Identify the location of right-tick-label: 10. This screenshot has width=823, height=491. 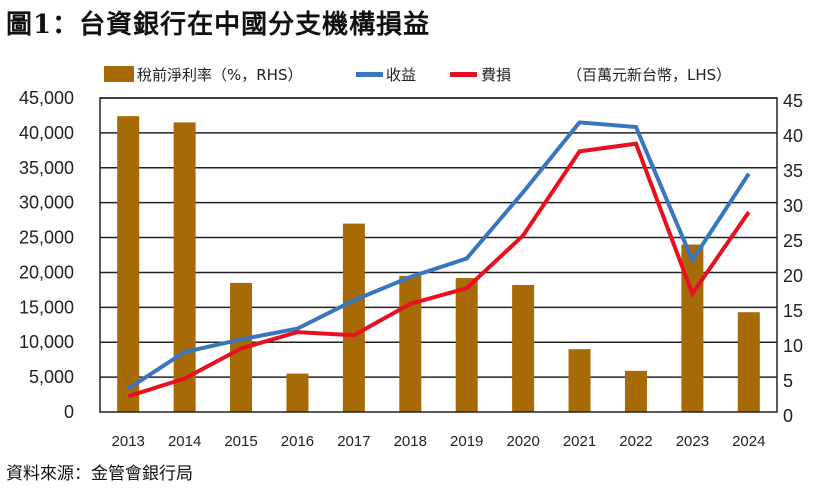
(793, 346).